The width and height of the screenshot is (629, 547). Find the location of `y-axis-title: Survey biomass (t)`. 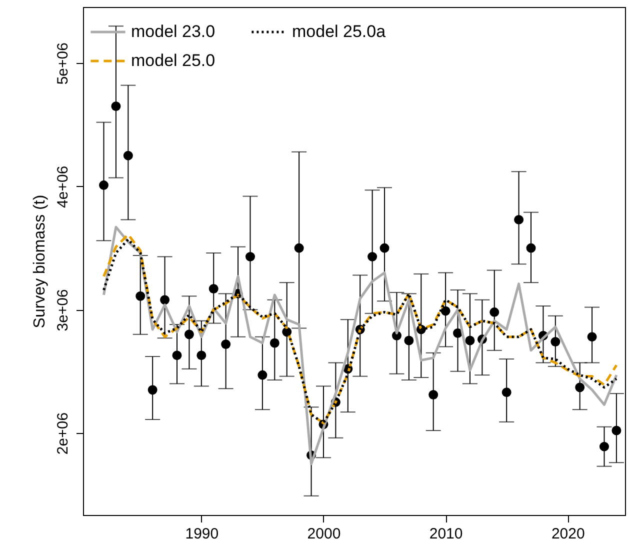

y-axis-title: Survey biomass (t) is located at coordinates (40, 261).